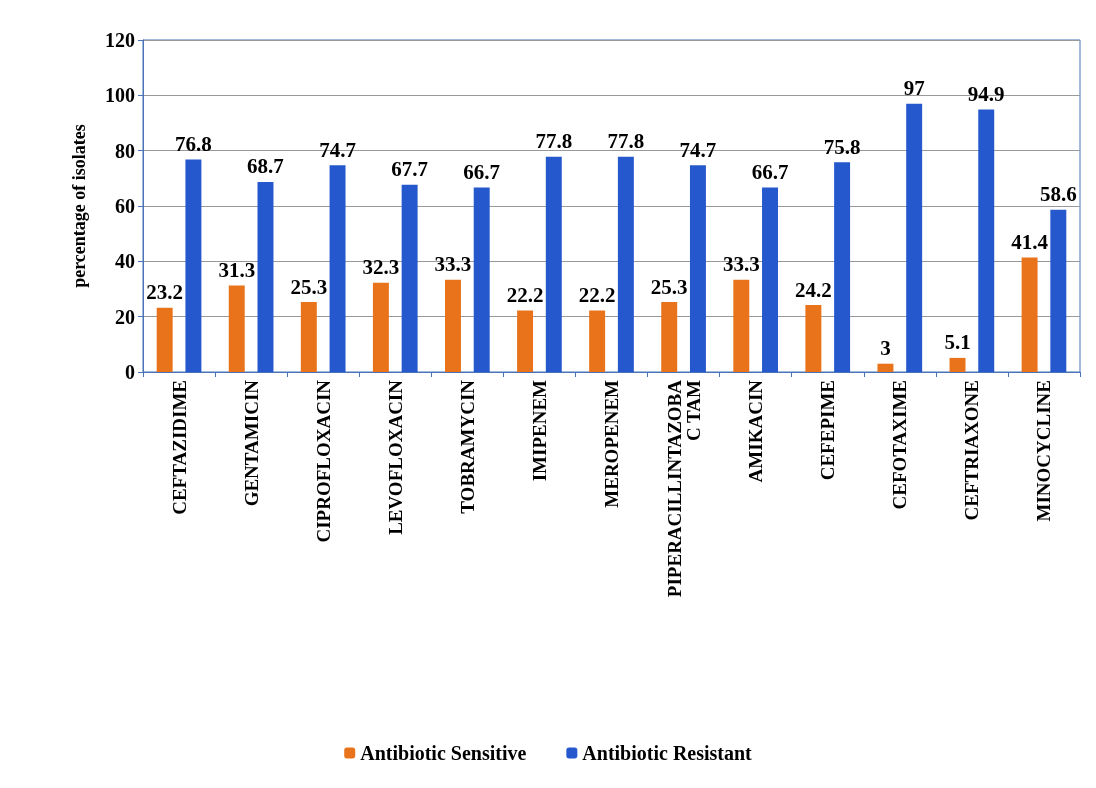  I want to click on x-tick-label: PIPERACILLINTAZOBAC TAM, so click(683, 488).